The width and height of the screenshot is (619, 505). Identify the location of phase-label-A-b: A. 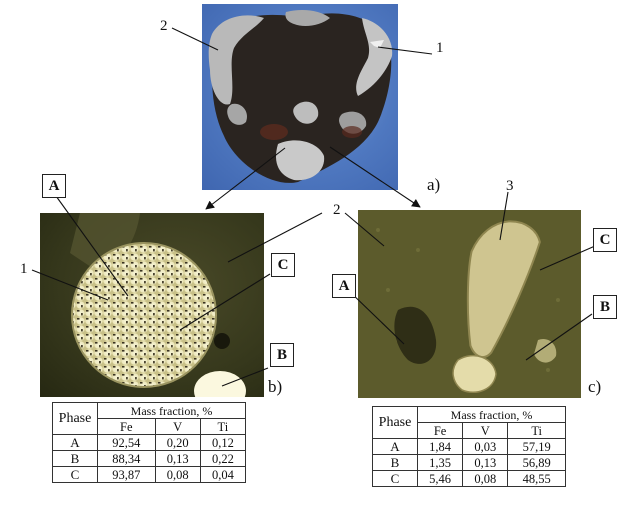
(54, 186).